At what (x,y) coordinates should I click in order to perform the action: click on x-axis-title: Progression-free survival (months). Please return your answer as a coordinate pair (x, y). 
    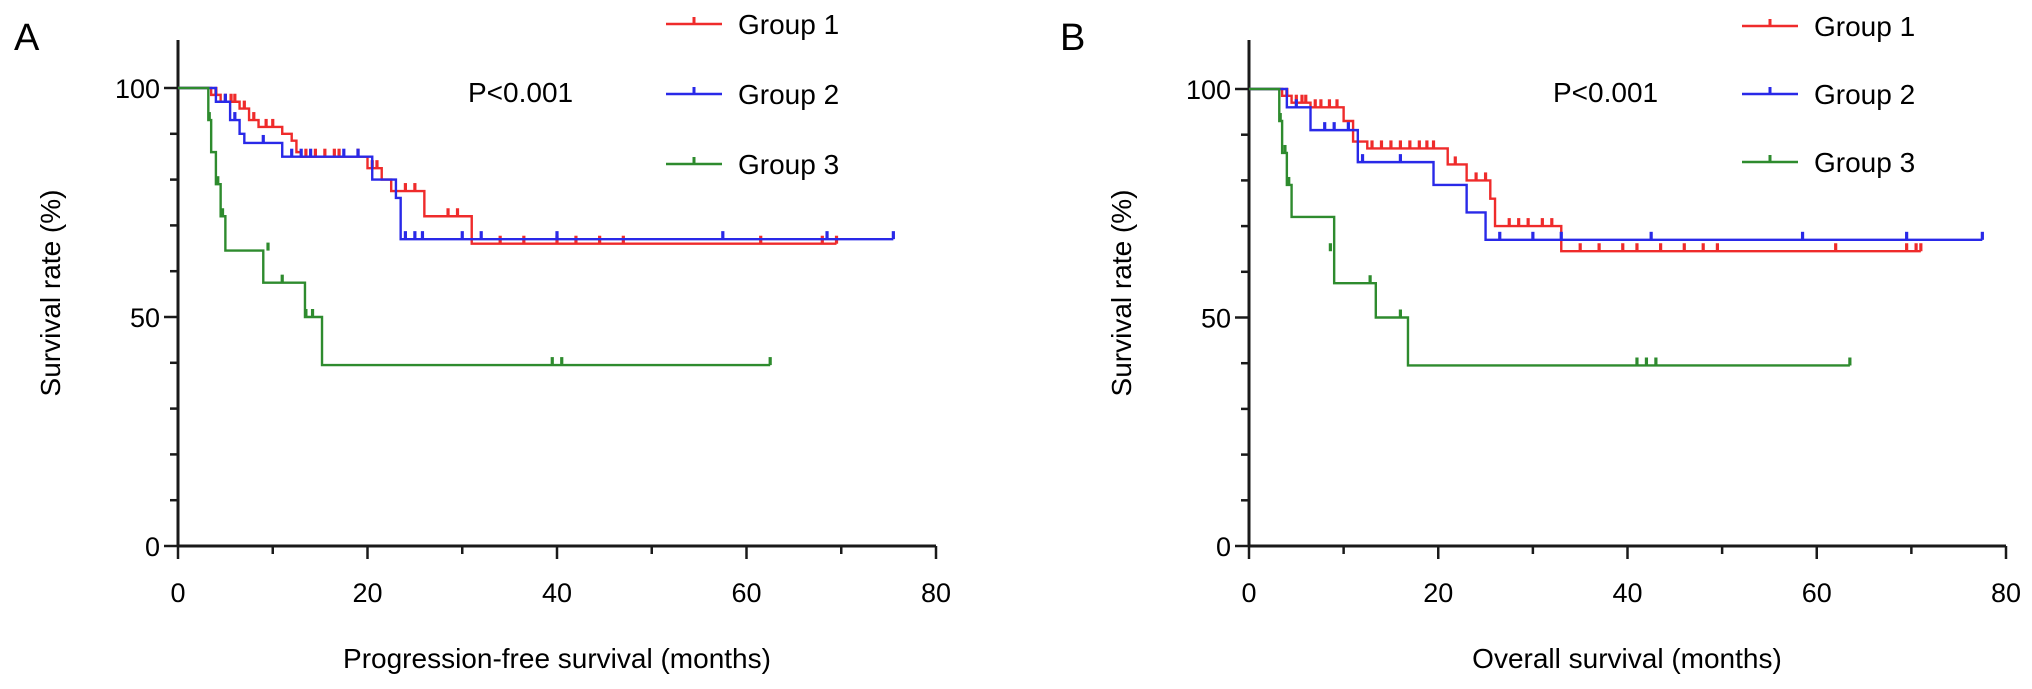
    Looking at the image, I should click on (557, 658).